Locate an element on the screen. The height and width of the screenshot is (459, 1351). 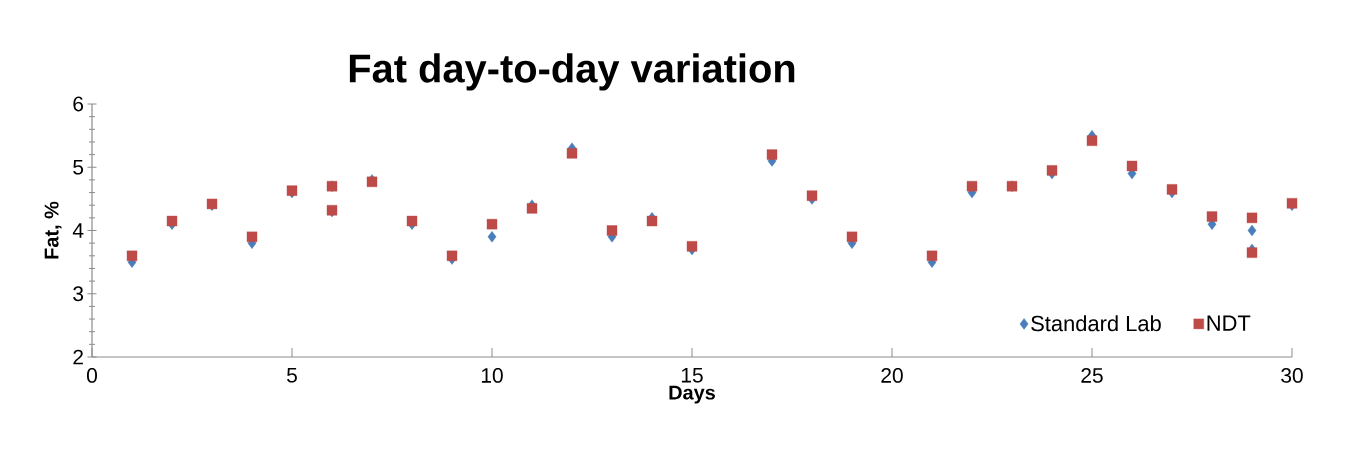
y-tick-label: 2 is located at coordinates (78, 357).